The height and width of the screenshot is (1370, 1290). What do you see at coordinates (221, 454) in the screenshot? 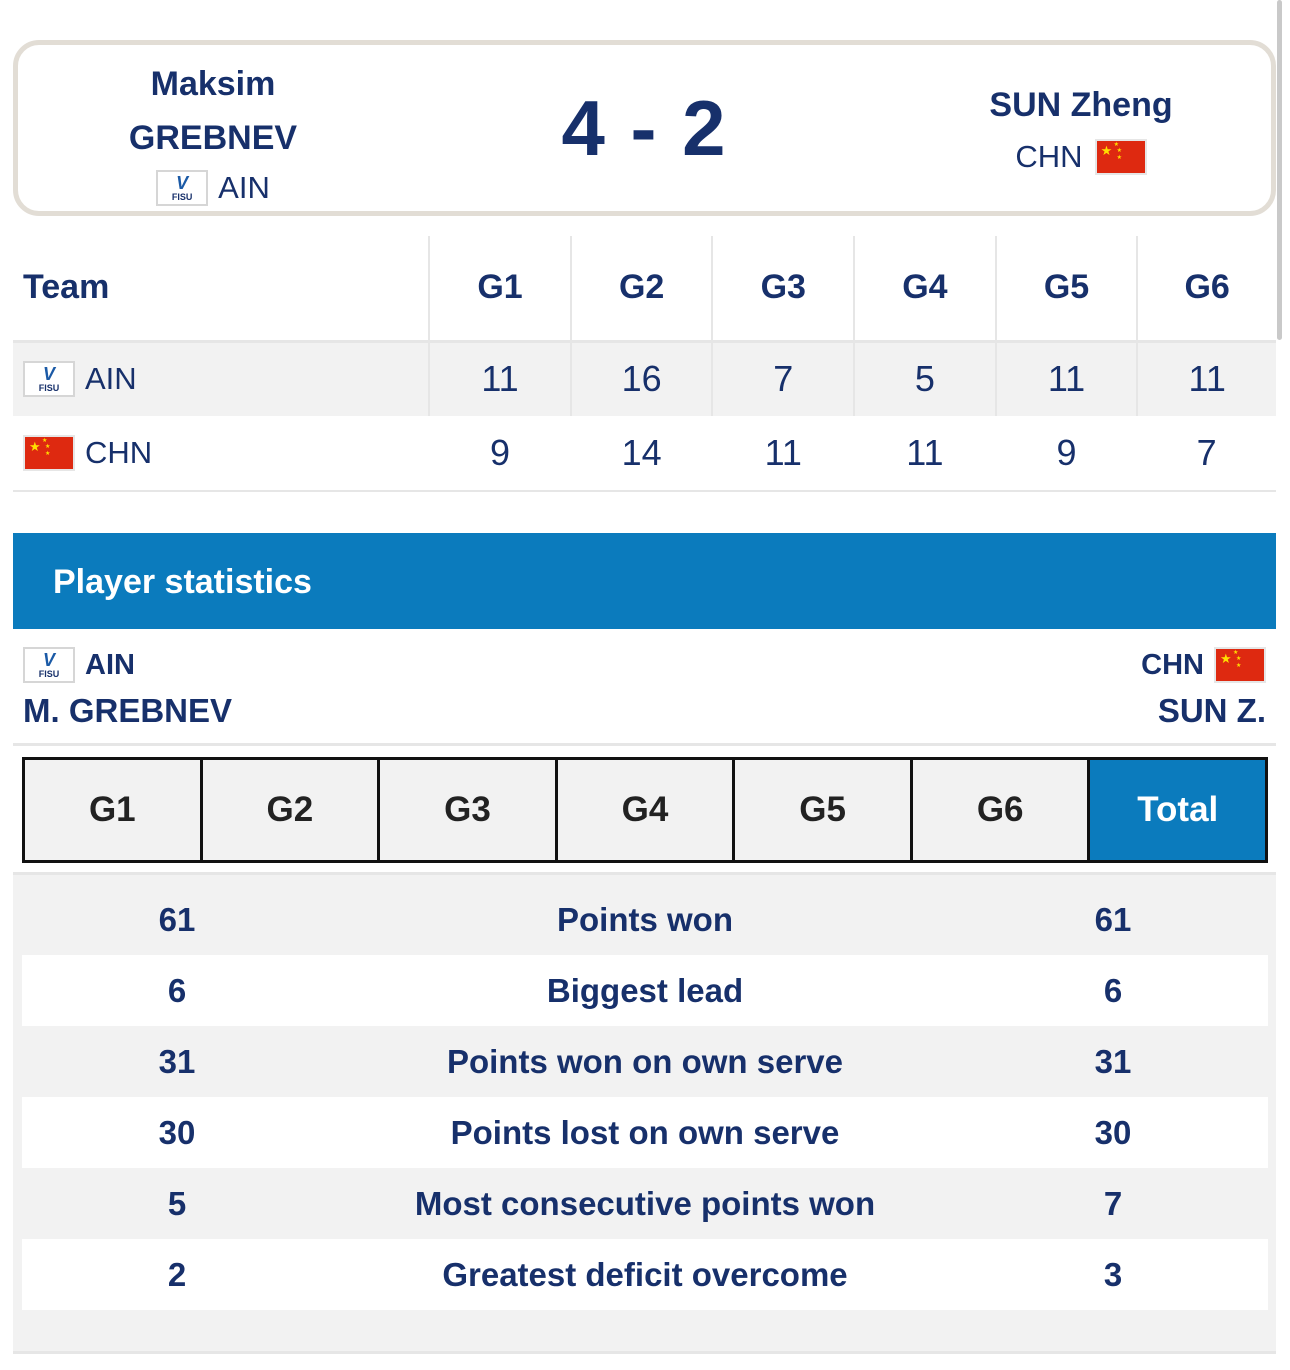
I see `team-cell: ★ ★ ★ ★ CHN` at bounding box center [221, 454].